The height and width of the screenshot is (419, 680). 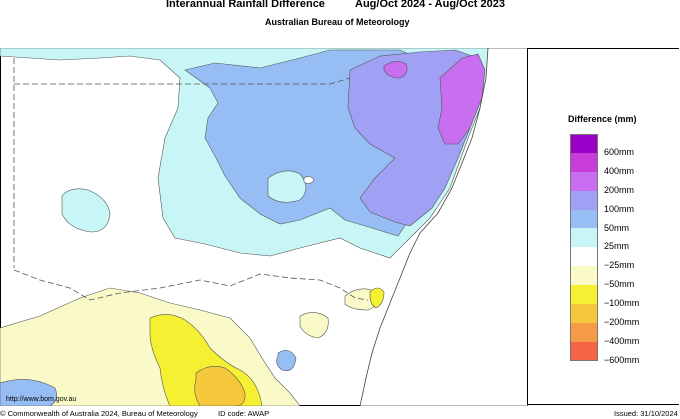 I want to click on issued-date: Issued: 31/10/2024, so click(x=646, y=413).